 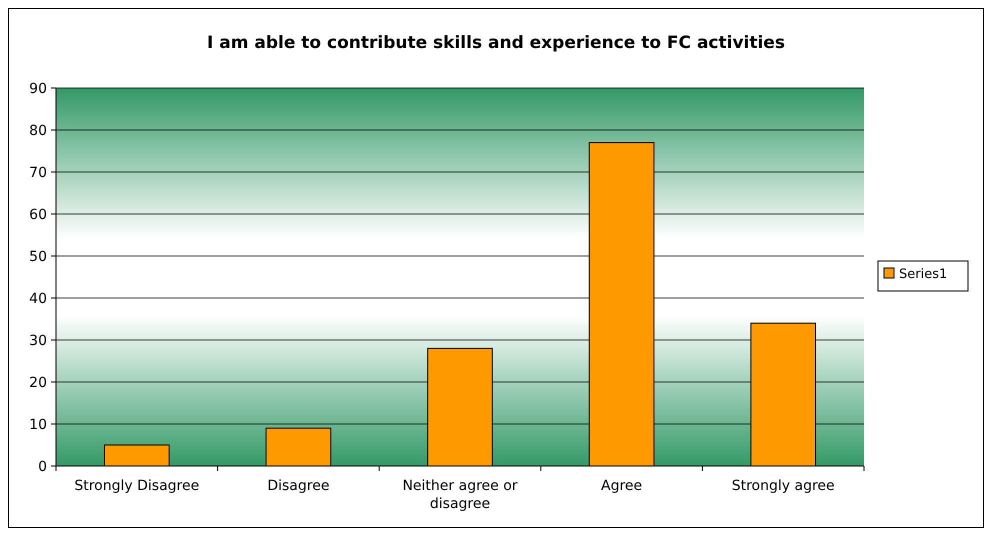 I want to click on y-tick-label: 90, so click(x=38, y=88).